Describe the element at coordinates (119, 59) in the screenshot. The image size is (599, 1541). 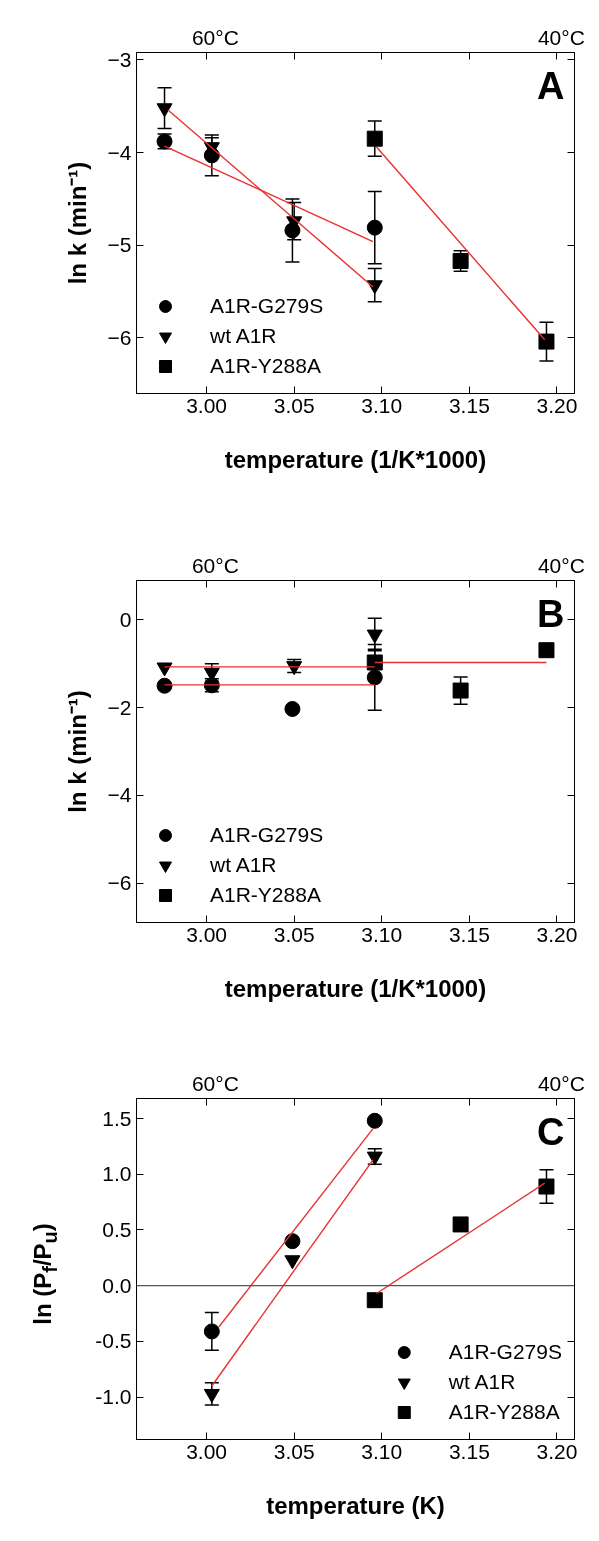
I see `y-tick-label: −3` at that location.